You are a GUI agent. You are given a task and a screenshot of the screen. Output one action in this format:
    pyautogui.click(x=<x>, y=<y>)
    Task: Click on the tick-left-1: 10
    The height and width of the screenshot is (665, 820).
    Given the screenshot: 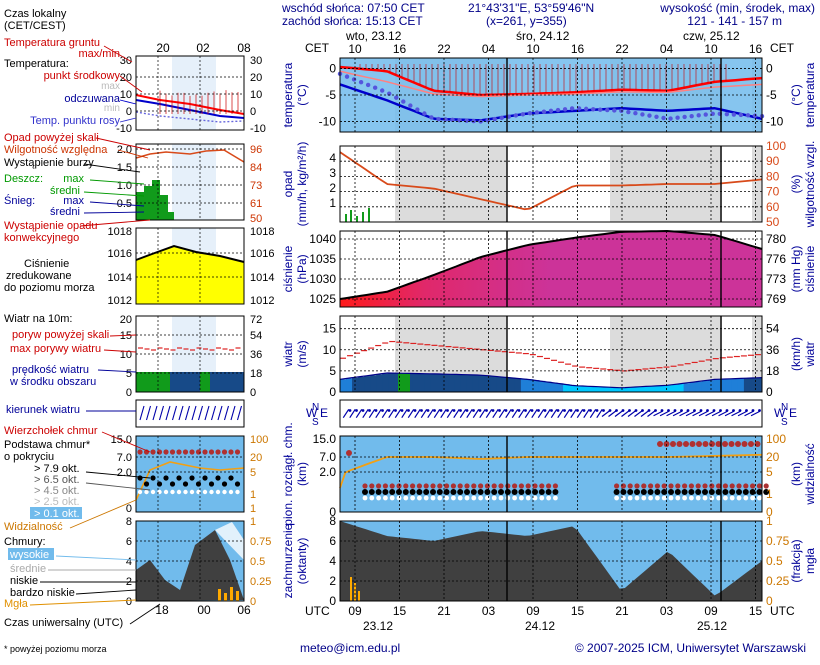 What is the action you would take?
    pyautogui.click(x=330, y=350)
    